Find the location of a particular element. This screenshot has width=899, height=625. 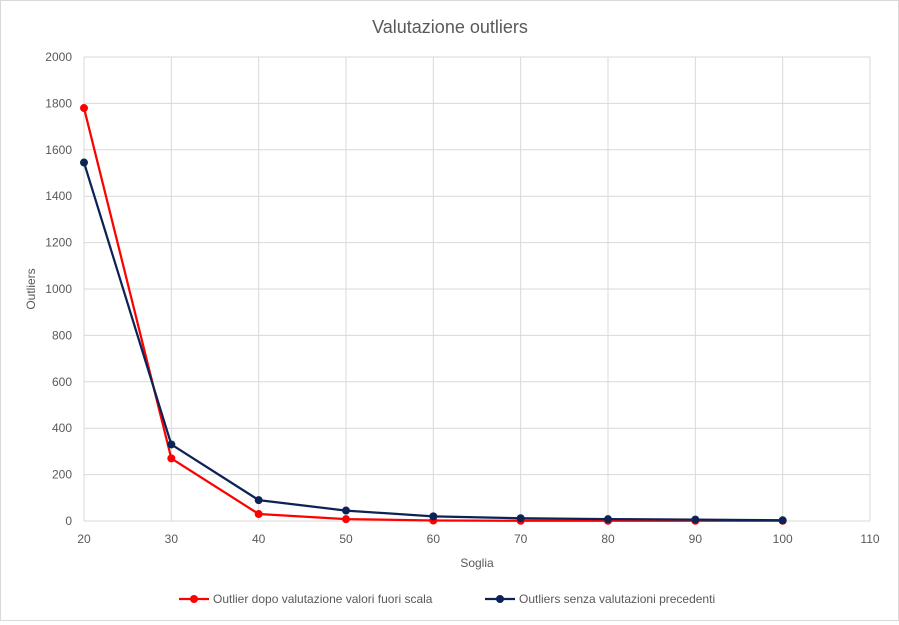

legend-label: Outliers senza valutazioni precedenti is located at coordinates (617, 599).